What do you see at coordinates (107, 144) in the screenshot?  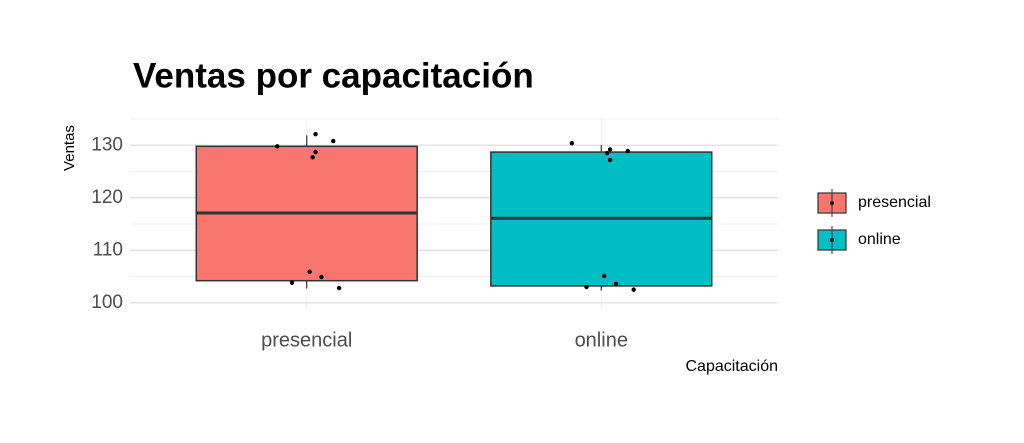 I see `y-tick-label: 130` at bounding box center [107, 144].